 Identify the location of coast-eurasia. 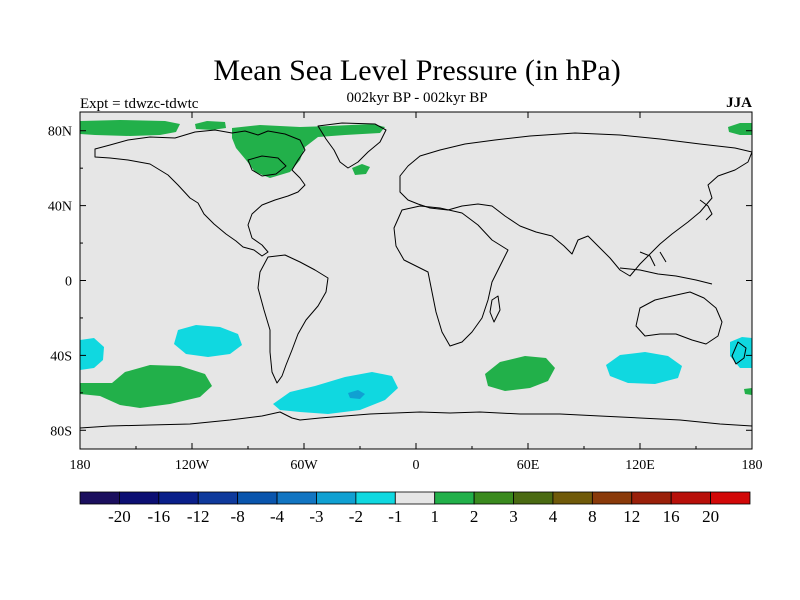
(575, 204).